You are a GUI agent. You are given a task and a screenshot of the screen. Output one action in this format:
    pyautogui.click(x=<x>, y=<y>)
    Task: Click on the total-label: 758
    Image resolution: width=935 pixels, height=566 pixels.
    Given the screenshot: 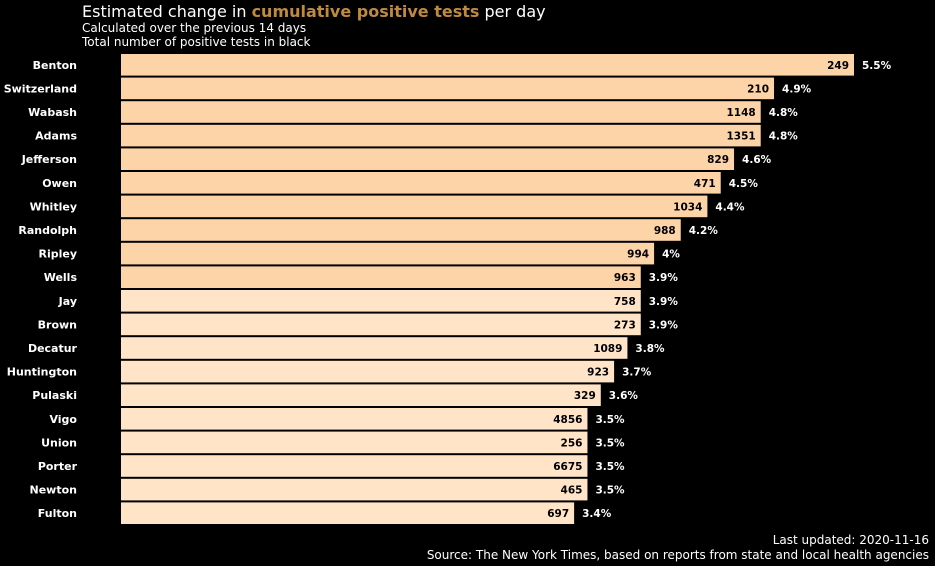 What is the action you would take?
    pyautogui.click(x=625, y=302)
    